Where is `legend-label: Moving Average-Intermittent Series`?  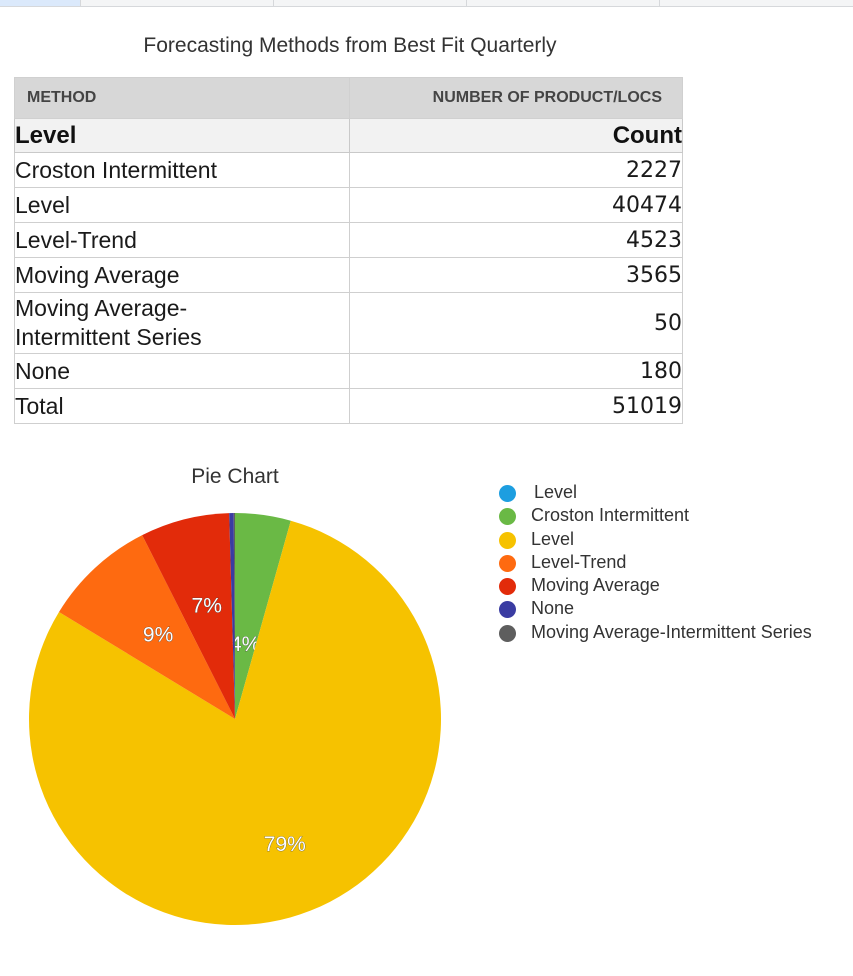
legend-label: Moving Average-Intermittent Series is located at coordinates (671, 631).